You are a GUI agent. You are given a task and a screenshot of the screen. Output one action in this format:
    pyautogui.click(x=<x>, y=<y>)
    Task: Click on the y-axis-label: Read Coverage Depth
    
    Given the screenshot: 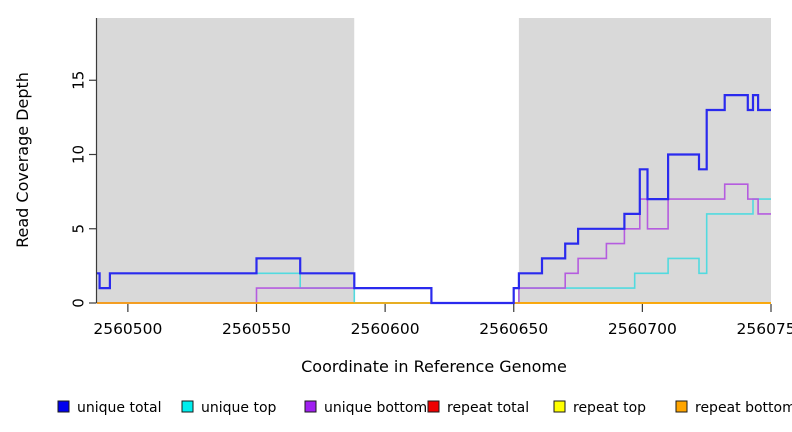 What is the action you would take?
    pyautogui.click(x=22, y=160)
    